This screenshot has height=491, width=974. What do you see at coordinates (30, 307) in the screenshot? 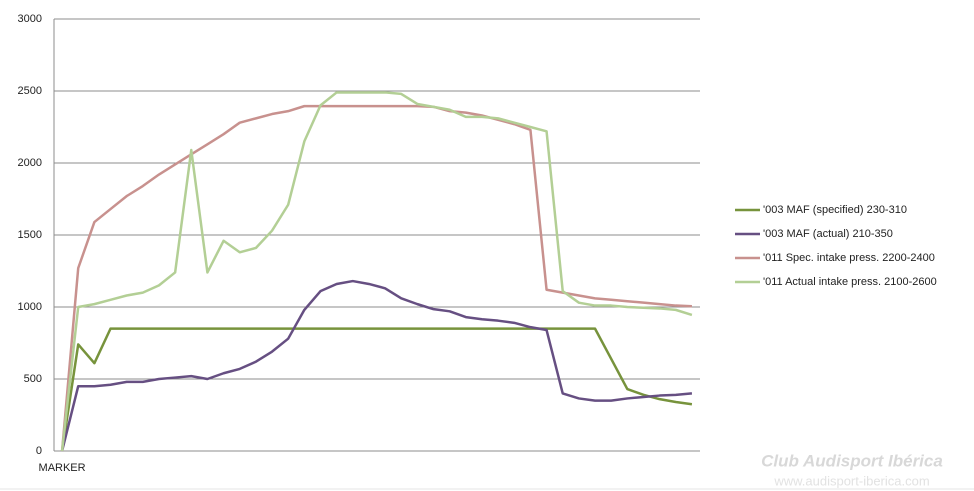
I see `y-tick-label: 1000` at bounding box center [30, 307].